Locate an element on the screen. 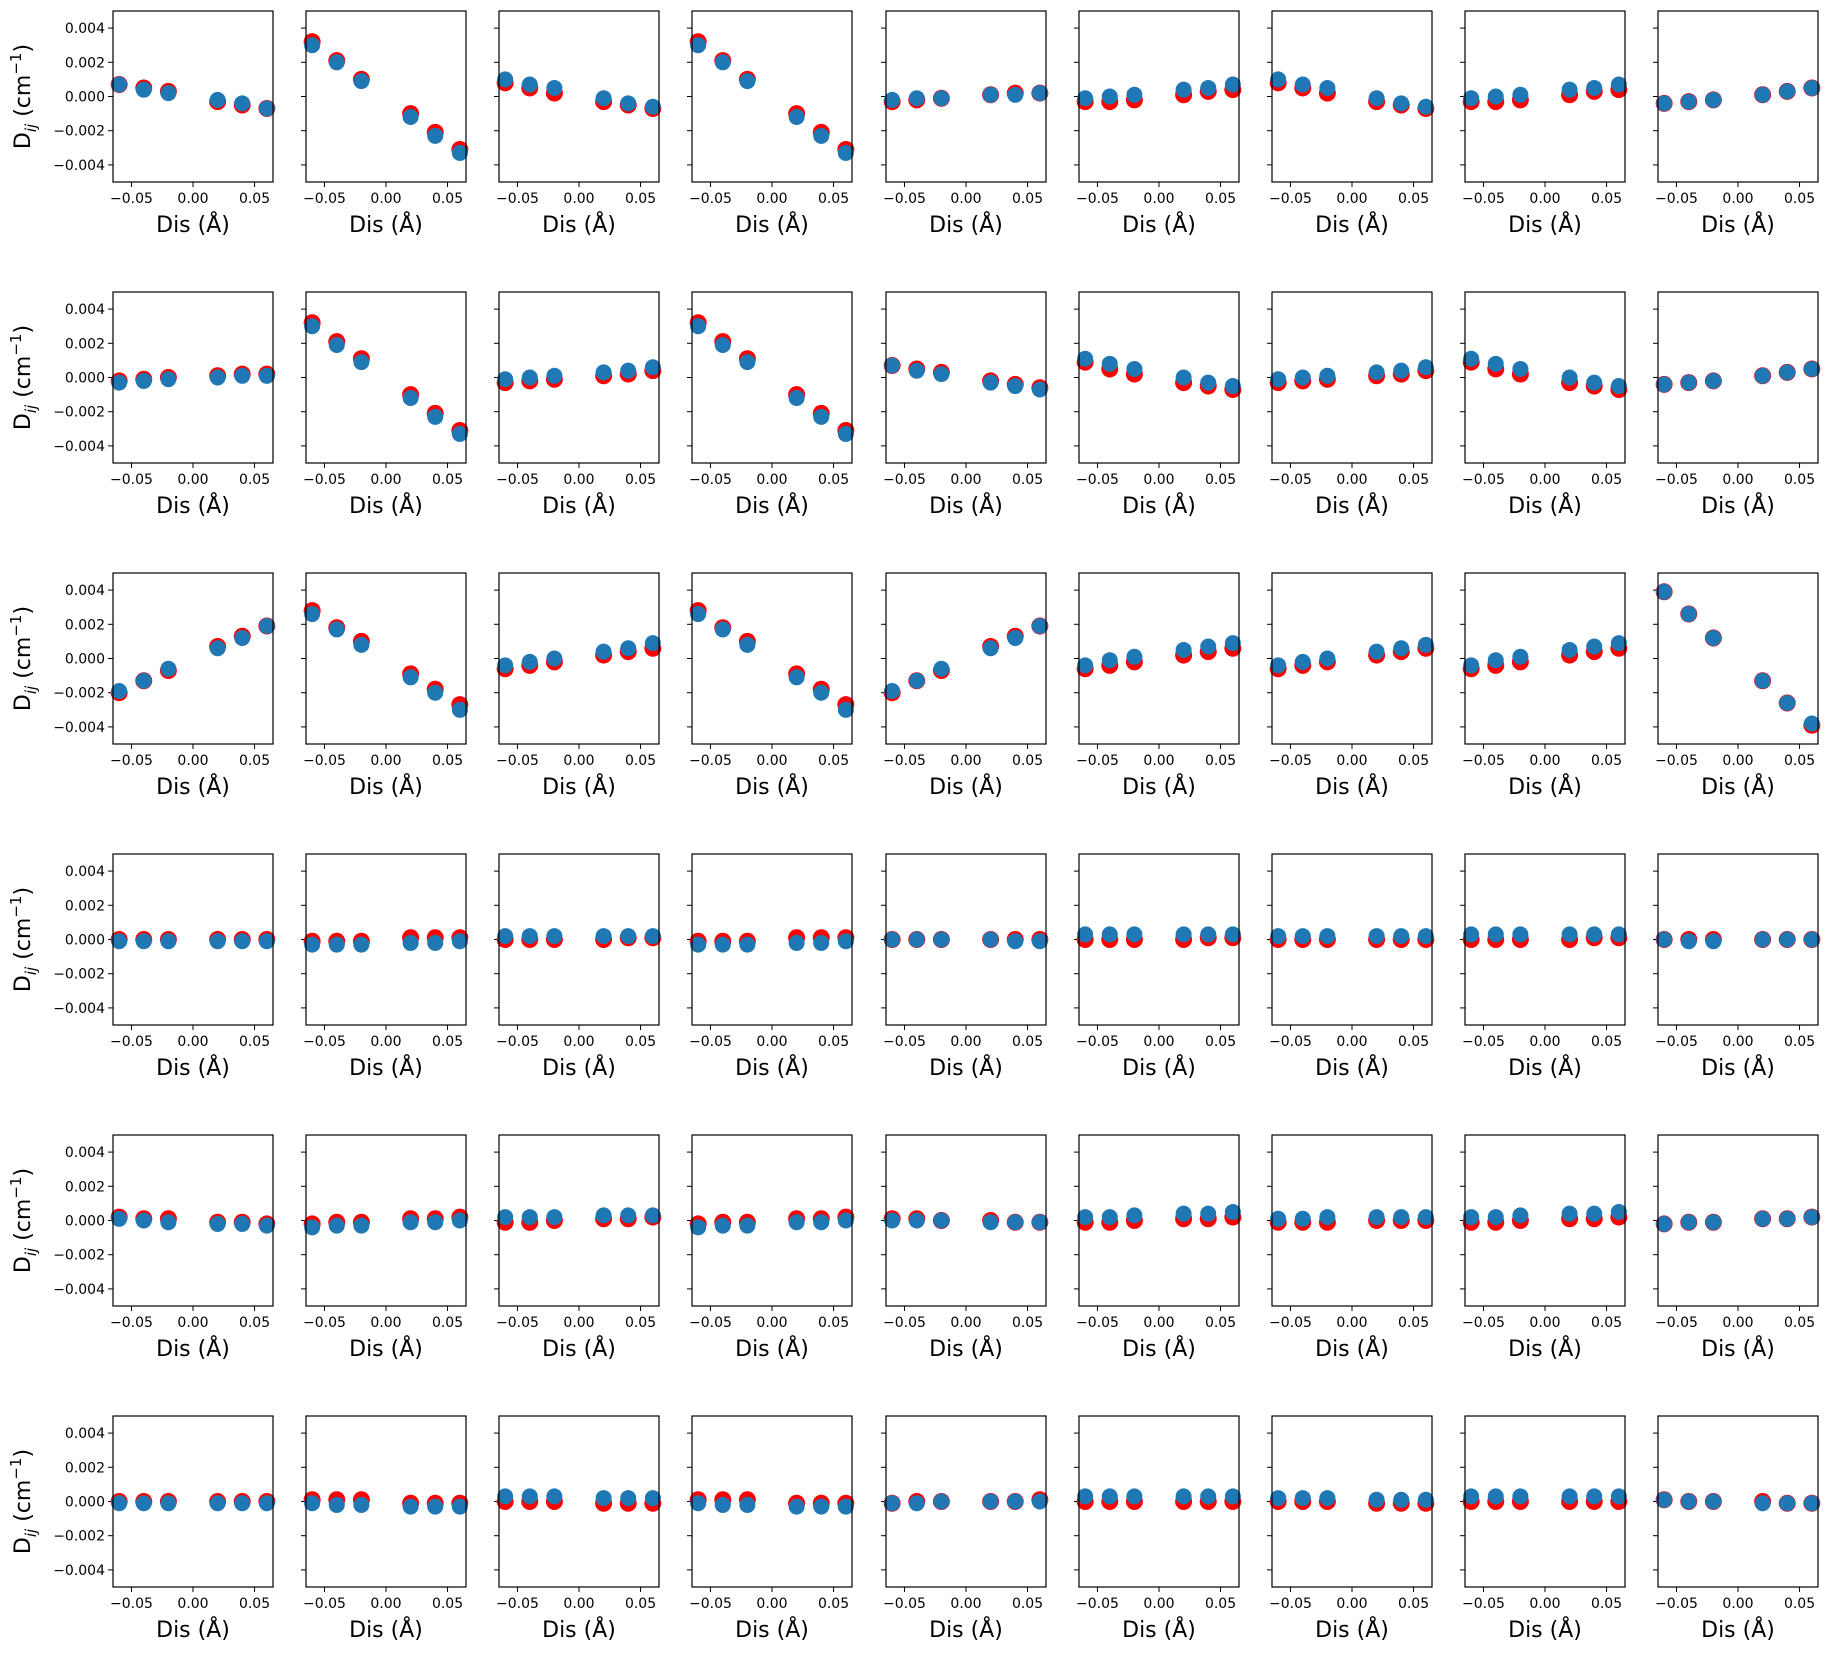  y-tick-label: 0.004 is located at coordinates (85, 872).